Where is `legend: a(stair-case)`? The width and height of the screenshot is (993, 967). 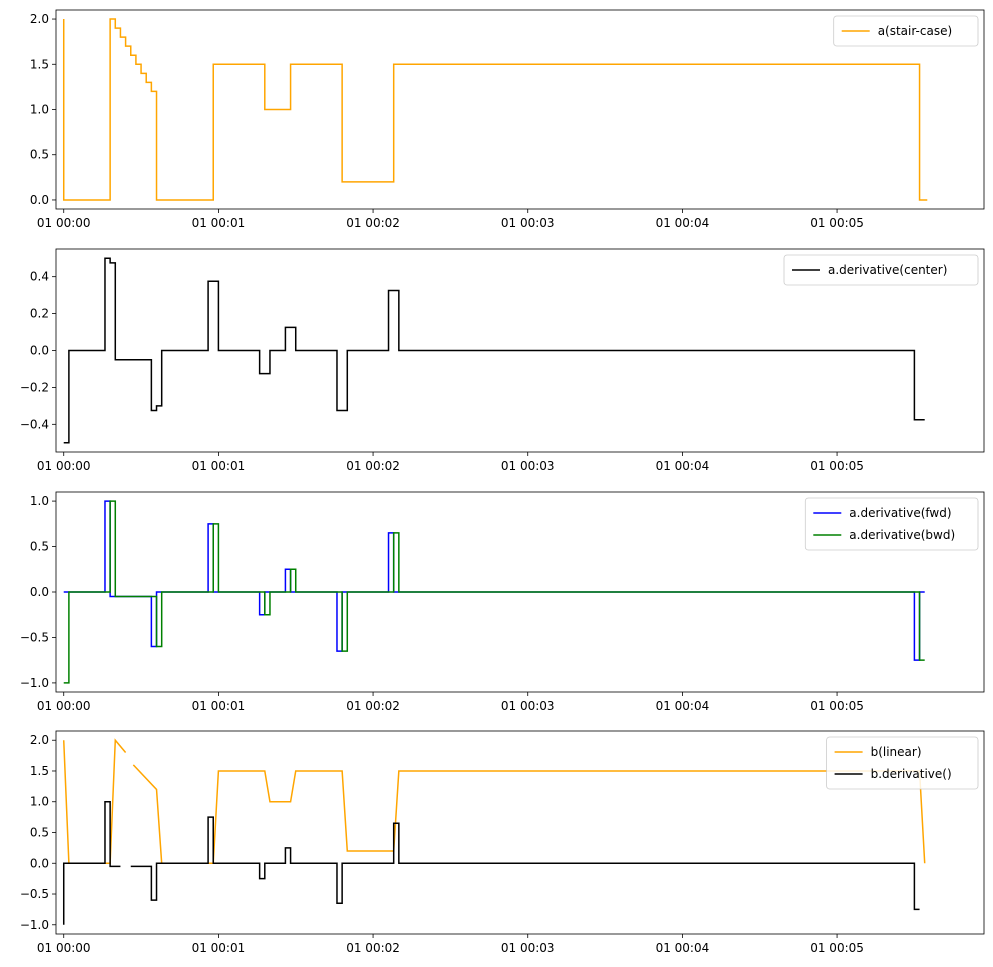
legend: a(stair-case) is located at coordinates (906, 31).